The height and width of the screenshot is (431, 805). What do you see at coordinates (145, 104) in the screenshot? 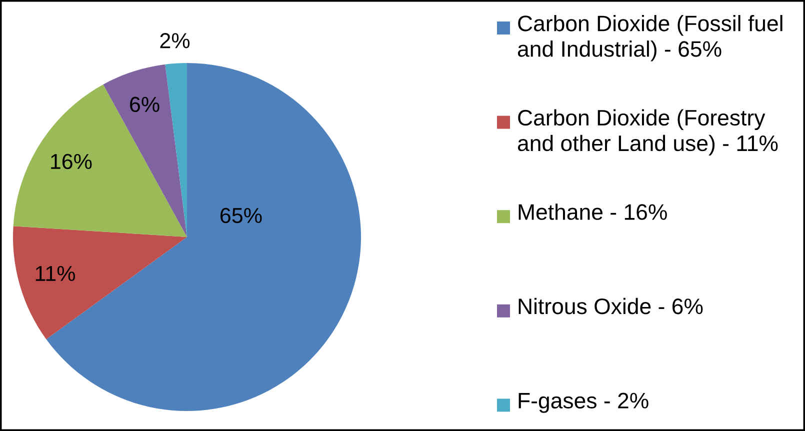
I see `data-label: 6%` at bounding box center [145, 104].